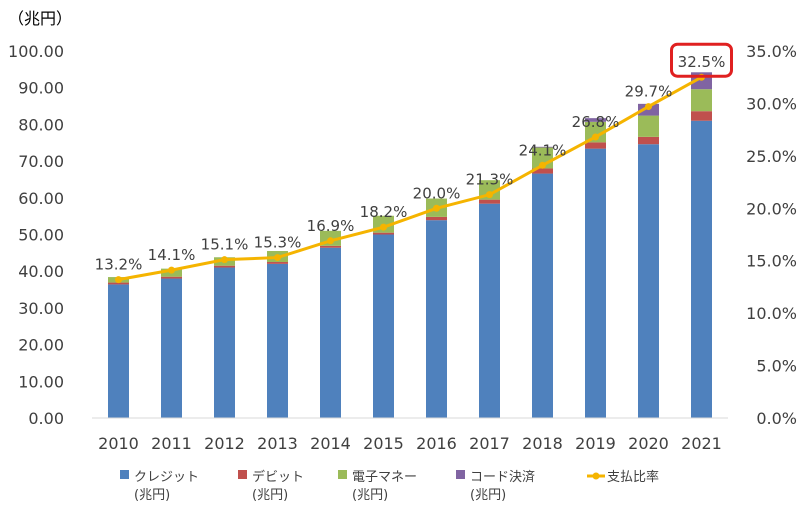 The image size is (800, 512). I want to click on x-axis-tick-label: 2019, so click(595, 443).